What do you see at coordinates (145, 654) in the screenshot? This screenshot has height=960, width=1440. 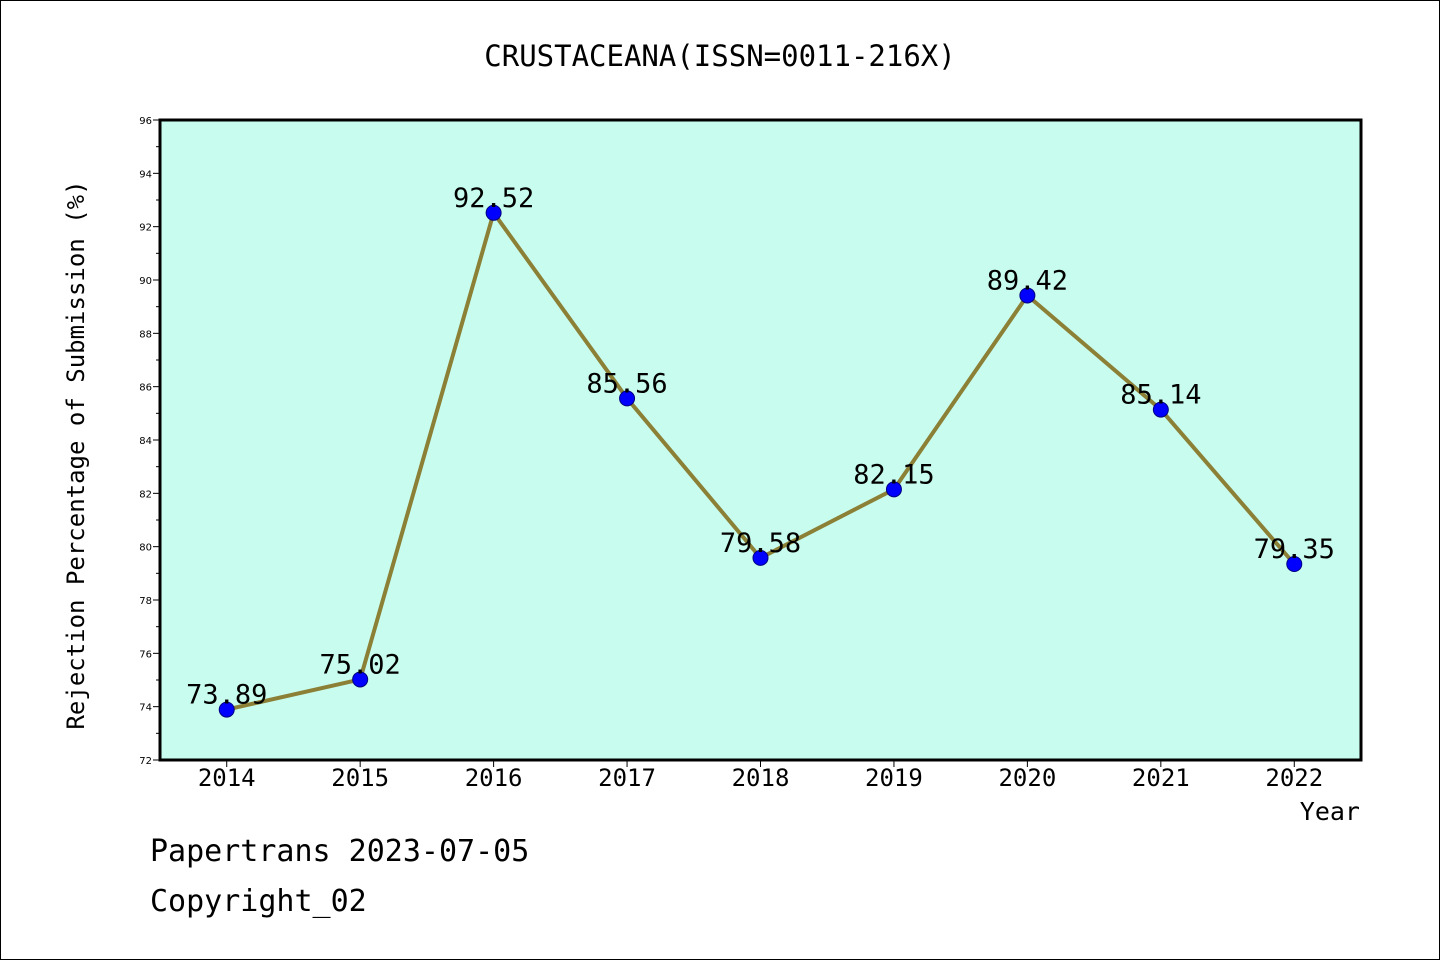 I see `y-tick-label: 76` at bounding box center [145, 654].